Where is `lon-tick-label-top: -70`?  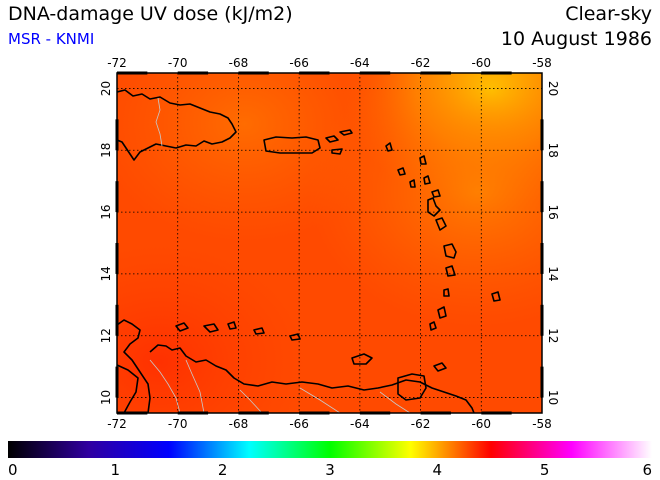 lon-tick-label-top: -70 is located at coordinates (178, 63).